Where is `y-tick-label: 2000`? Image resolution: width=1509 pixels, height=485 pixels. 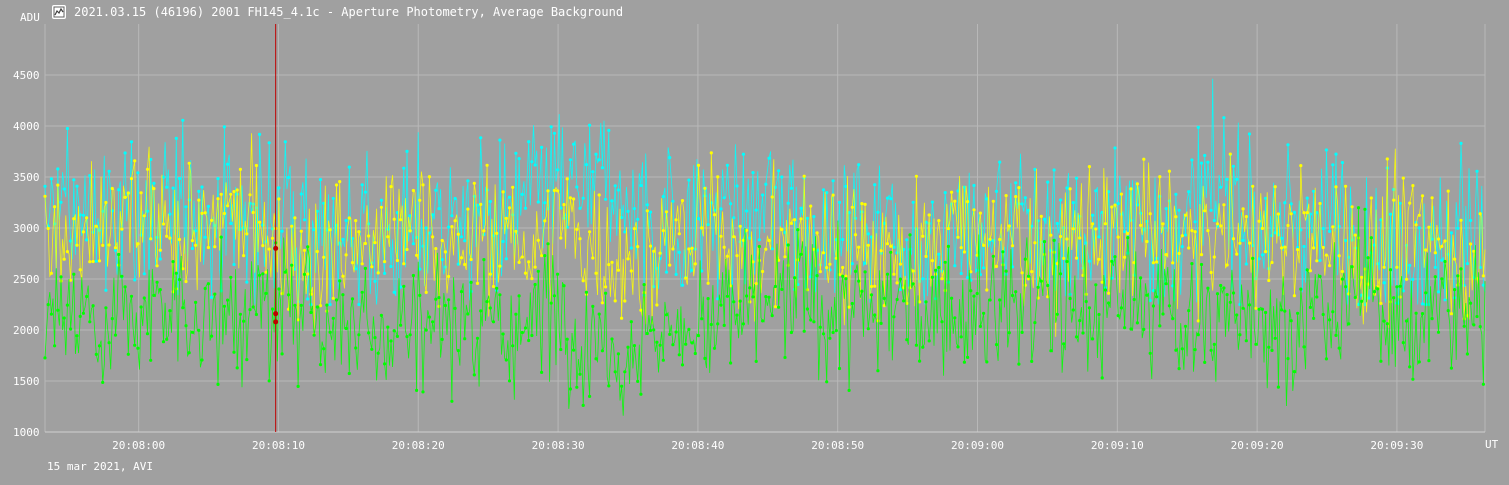
y-tick-label: 2000 is located at coordinates (26, 330).